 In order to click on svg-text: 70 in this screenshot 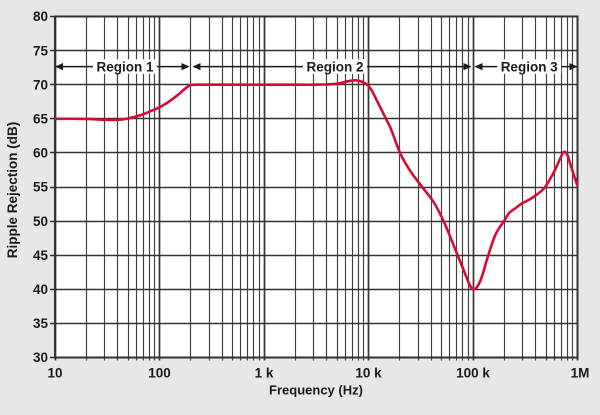, I will do `click(40, 84)`.